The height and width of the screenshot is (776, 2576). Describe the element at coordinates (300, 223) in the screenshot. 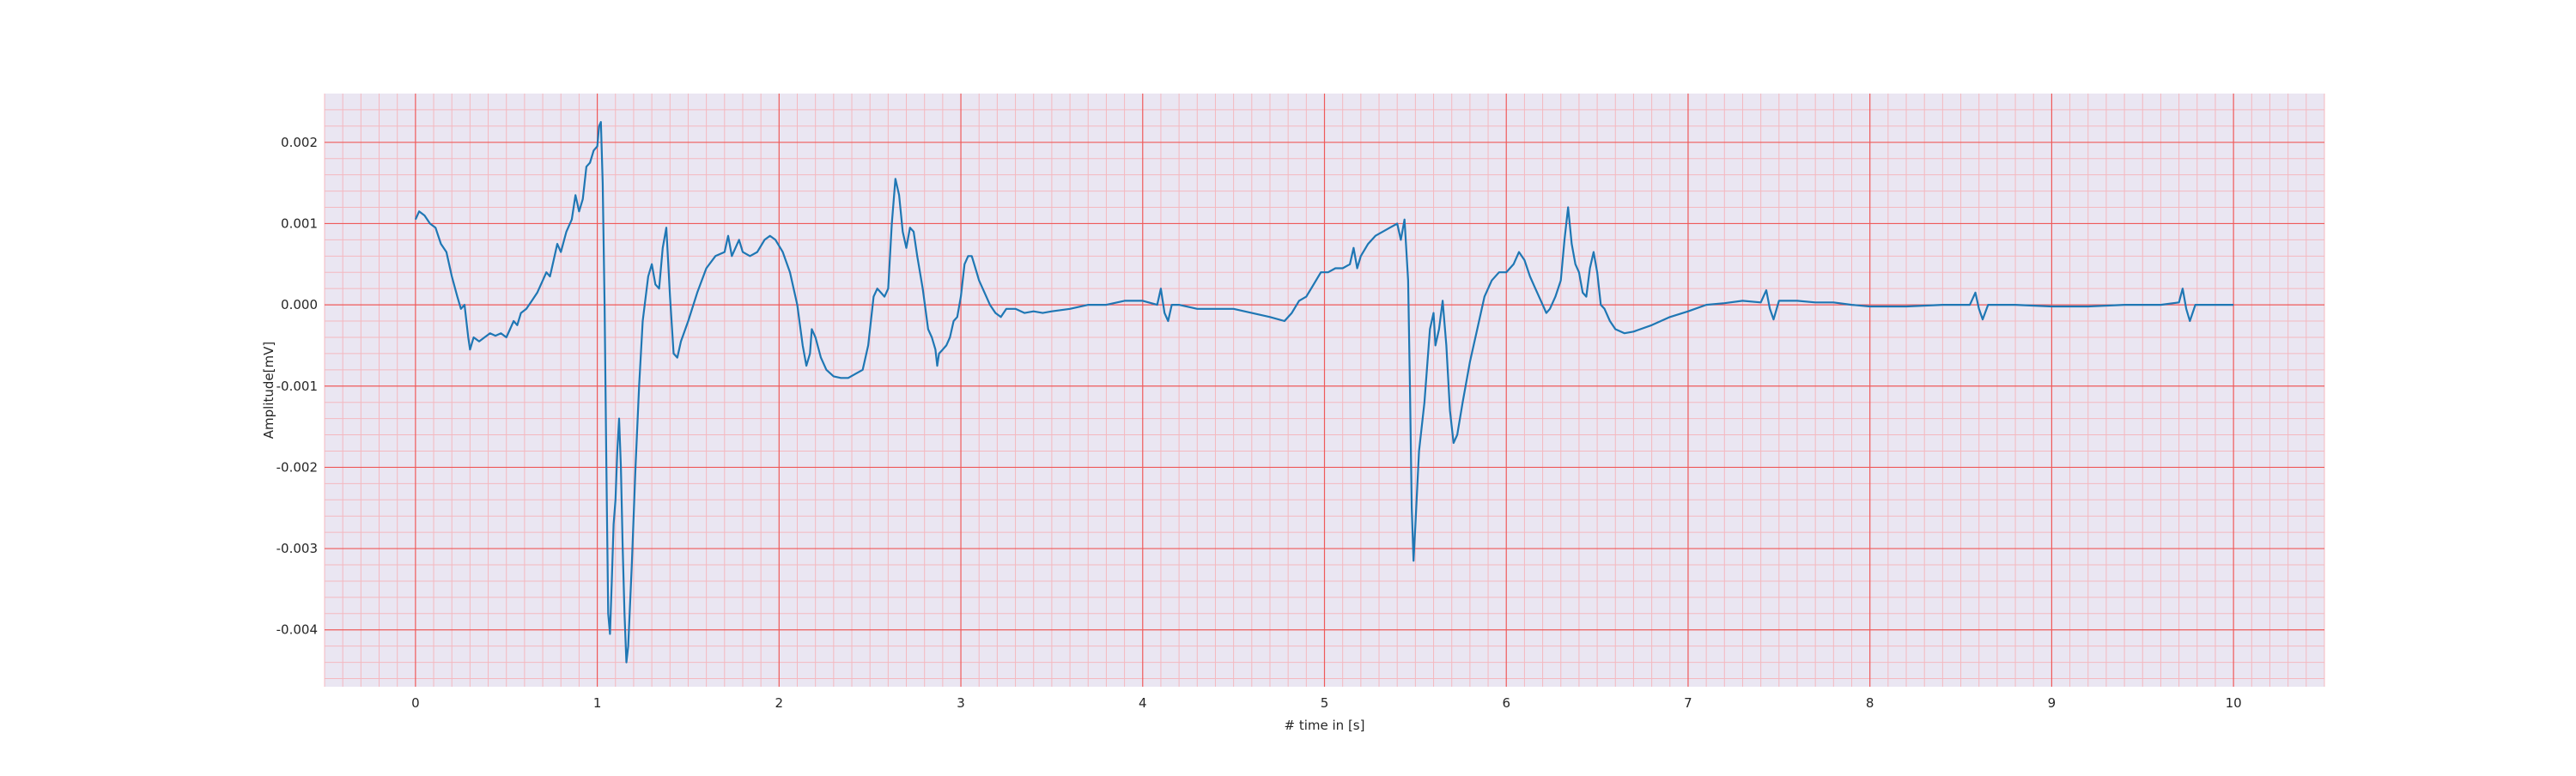

I see `y-tick-label: 0.001` at that location.